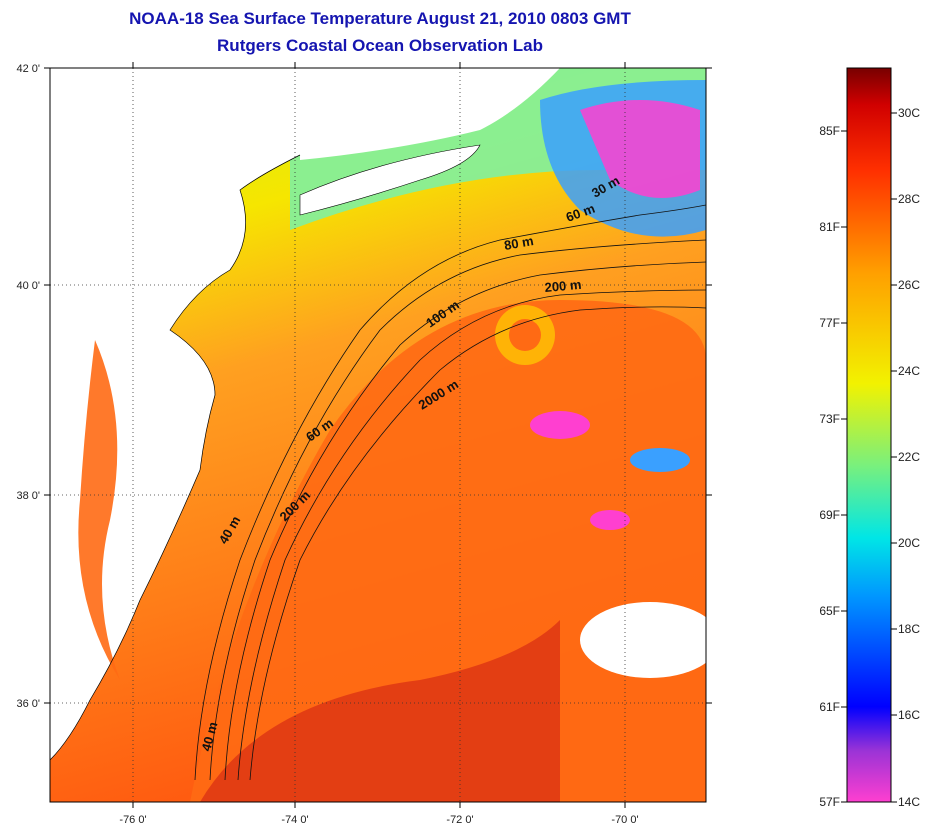 This screenshot has height=832, width=928. What do you see at coordinates (909, 113) in the screenshot?
I see `colorbar-c-label: 30C` at bounding box center [909, 113].